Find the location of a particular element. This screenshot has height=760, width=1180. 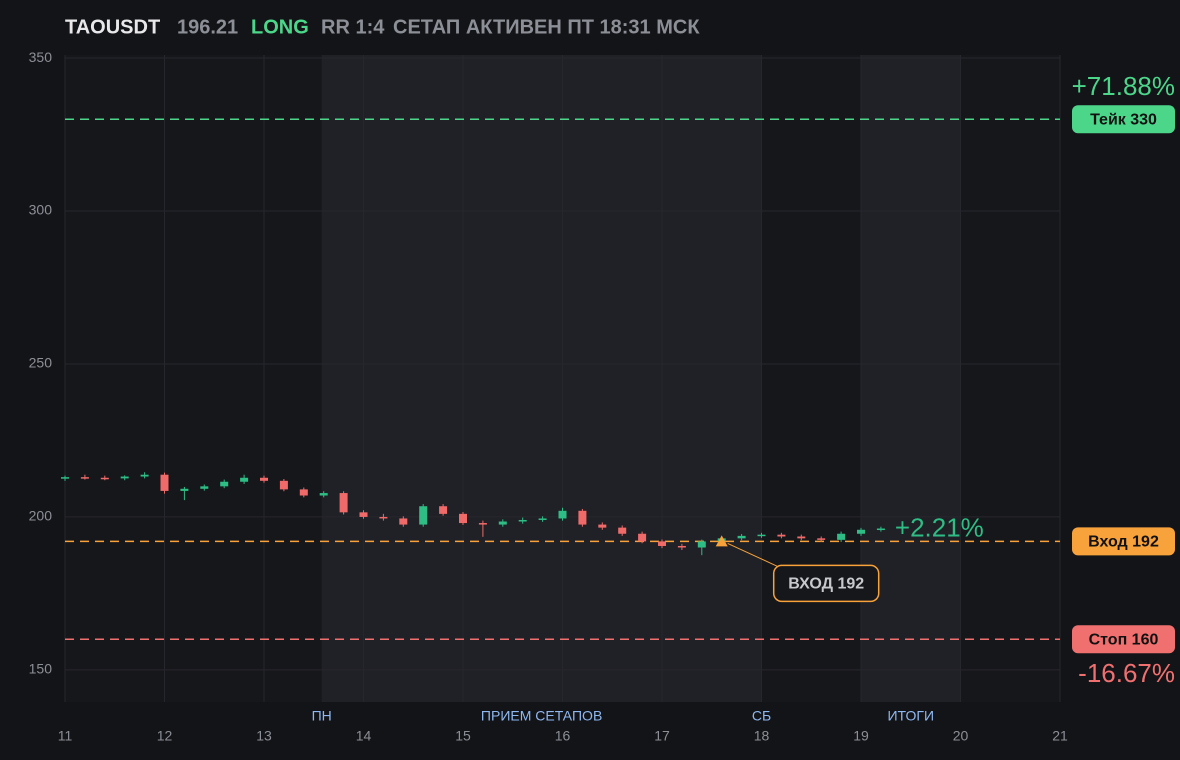

x-tick-label: 21 is located at coordinates (1060, 736).